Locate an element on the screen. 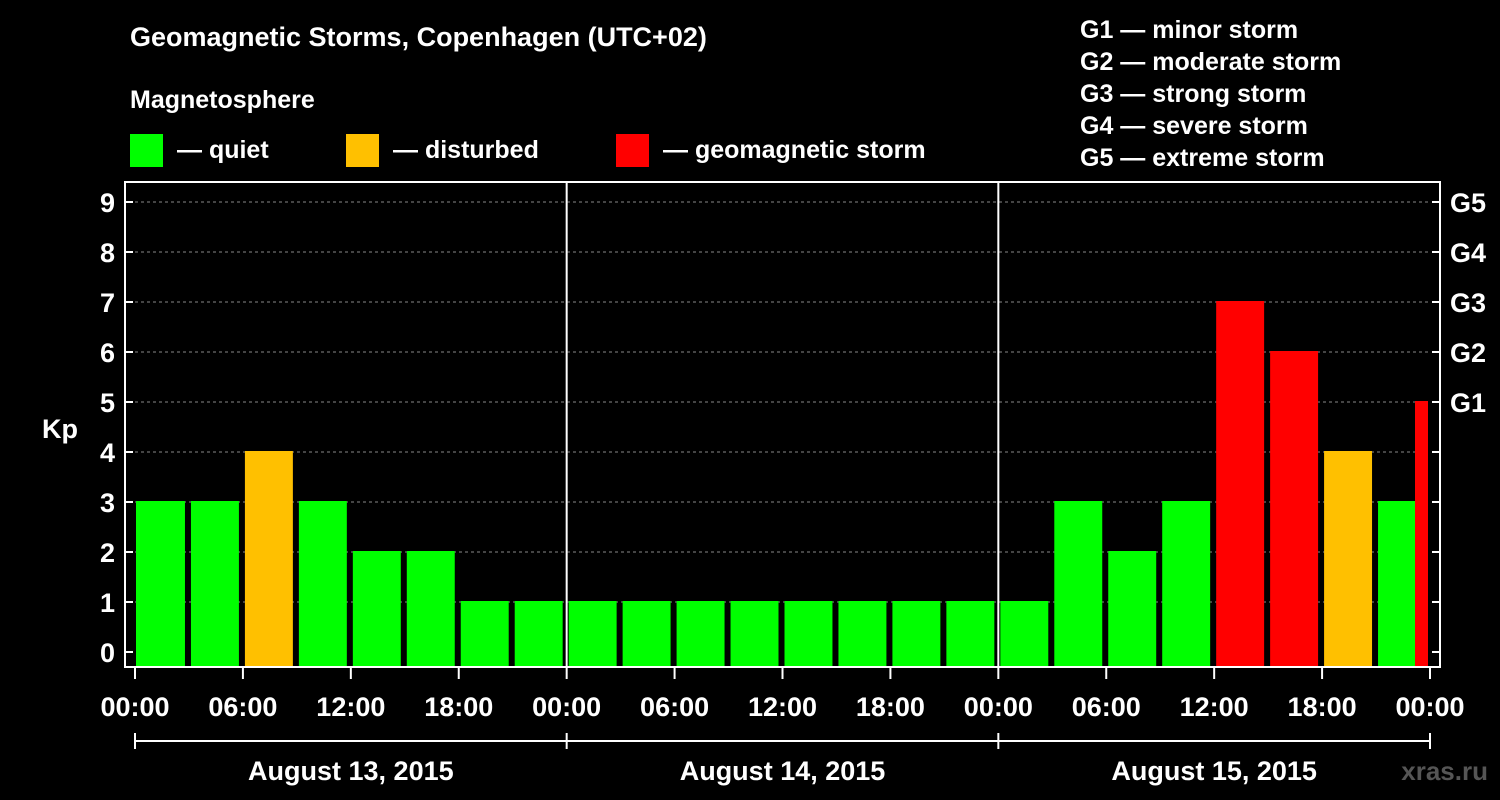  magnetosphere-heading: Magnetosphere is located at coordinates (222, 100).